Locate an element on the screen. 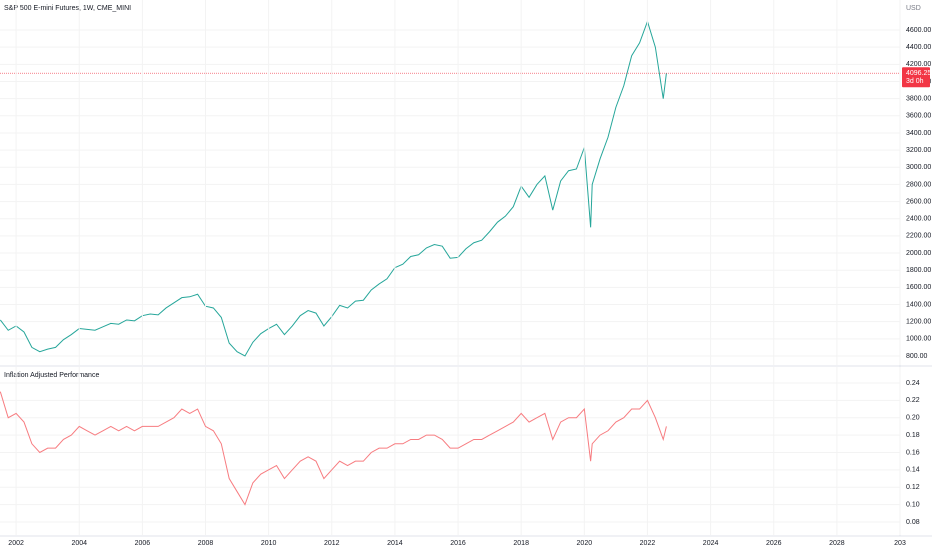 This screenshot has width=932, height=550. y-tick-label: 1200.00 is located at coordinates (918, 322).